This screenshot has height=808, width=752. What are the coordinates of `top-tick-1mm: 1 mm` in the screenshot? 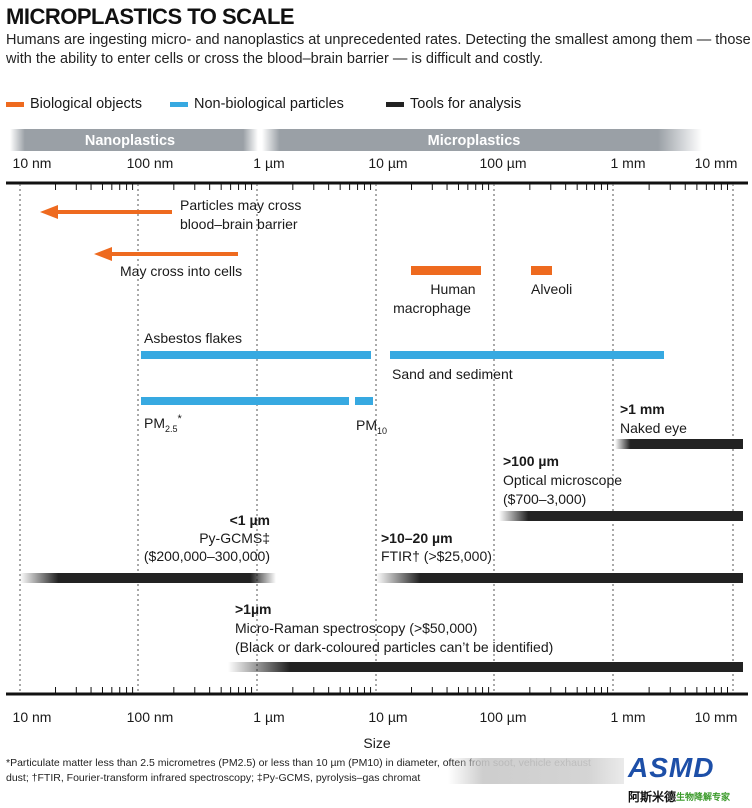 It's located at (628, 163).